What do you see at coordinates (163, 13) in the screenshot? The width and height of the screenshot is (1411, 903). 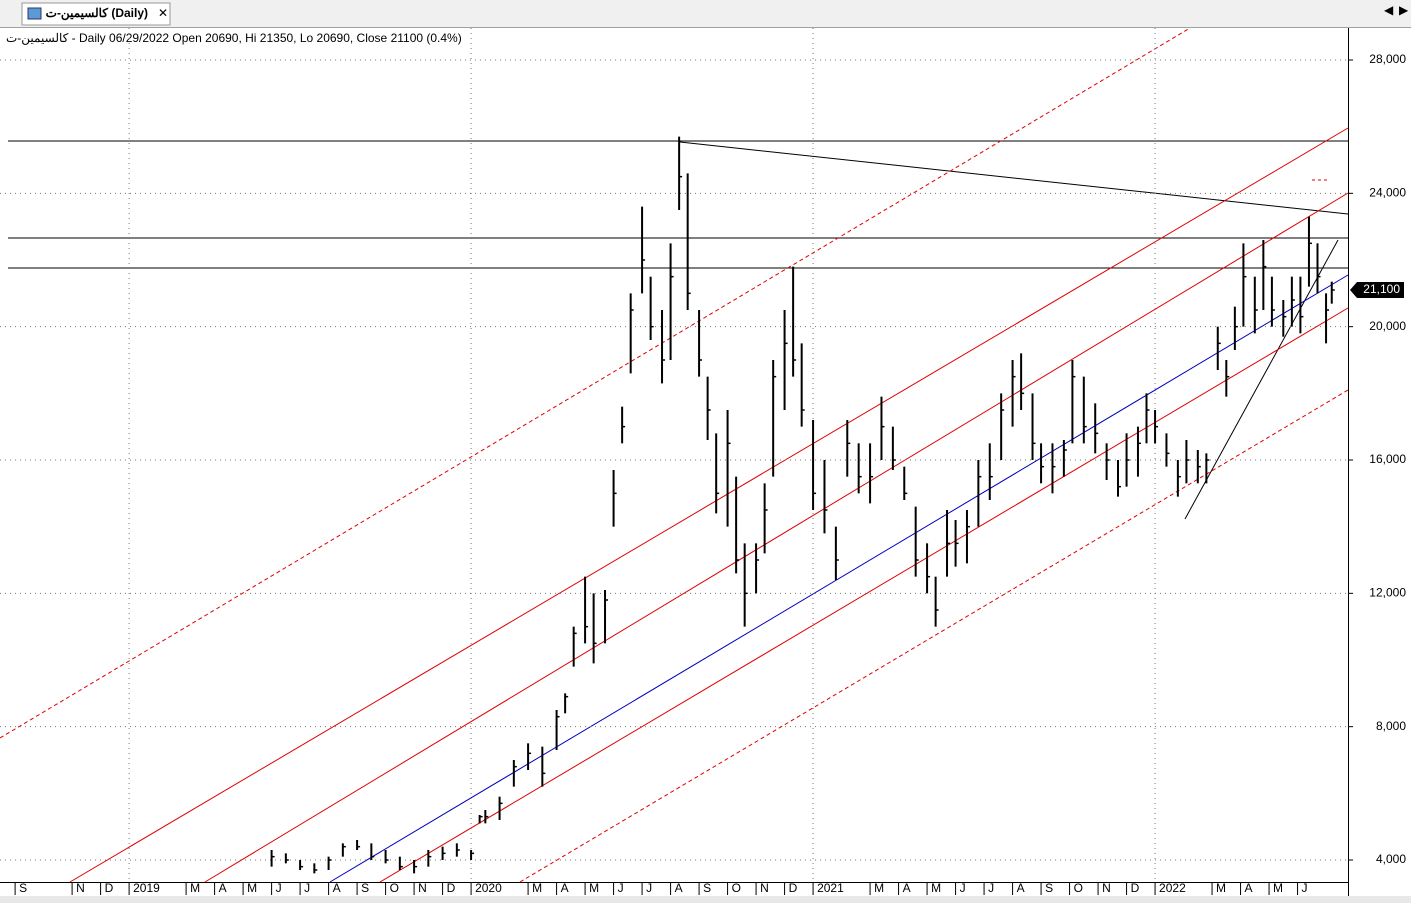 I see `tab-close: ✕` at bounding box center [163, 13].